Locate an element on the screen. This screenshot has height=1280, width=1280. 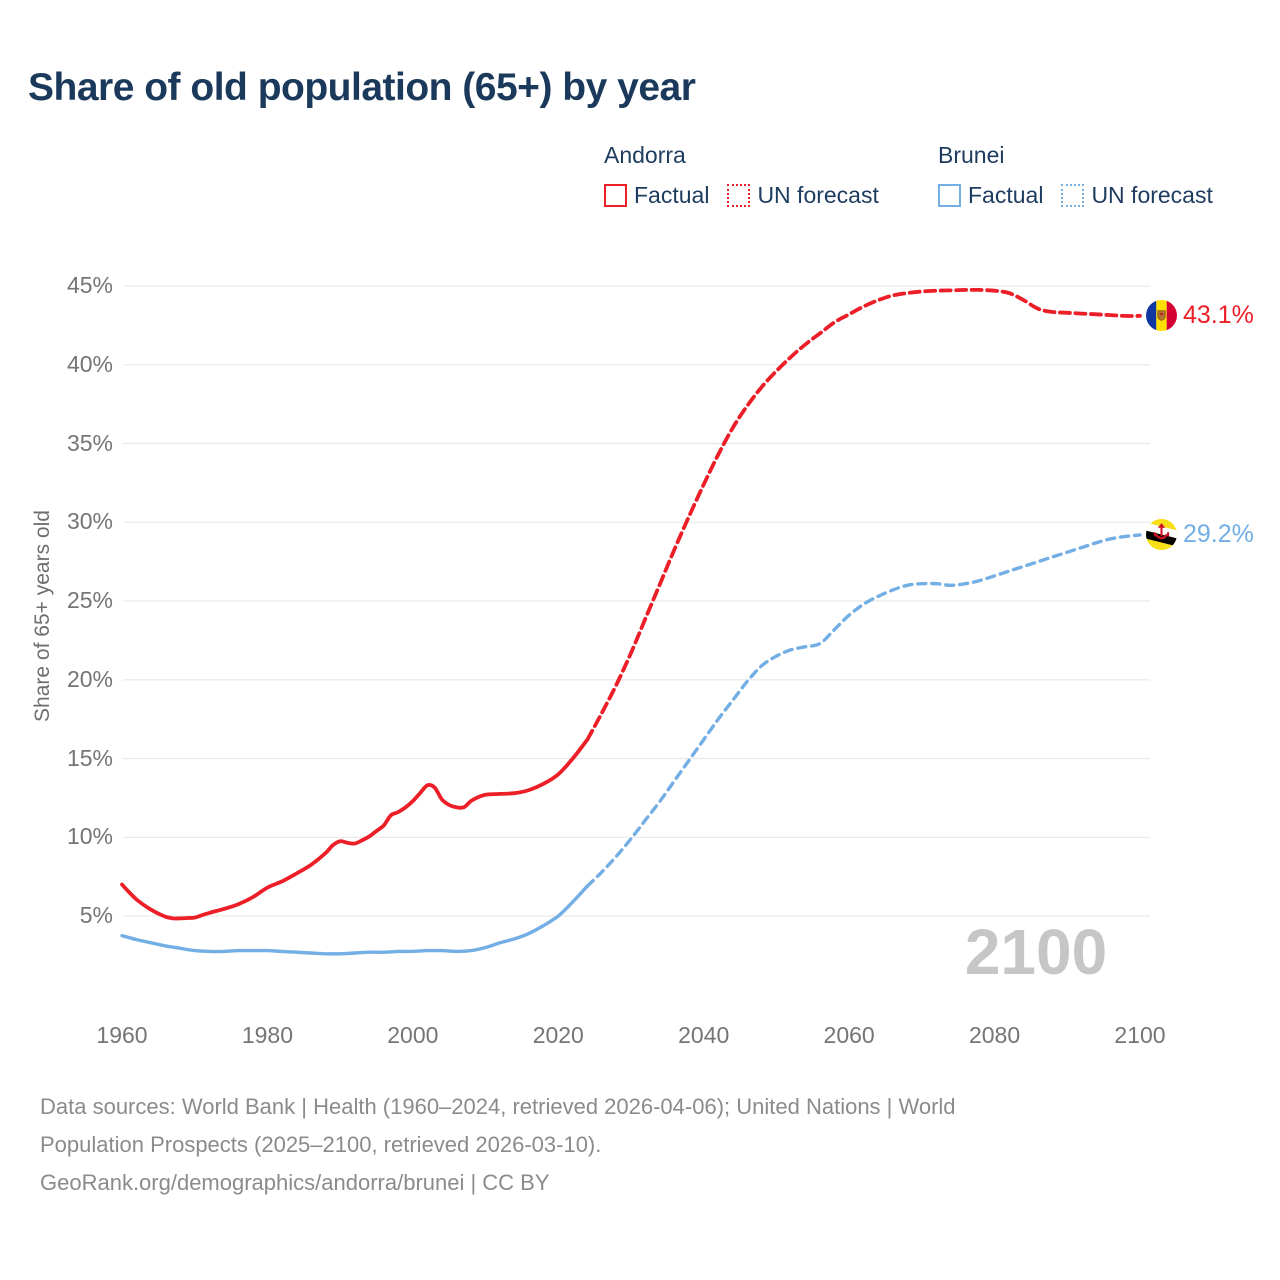
y-tick-35%: 35% is located at coordinates (89, 442).